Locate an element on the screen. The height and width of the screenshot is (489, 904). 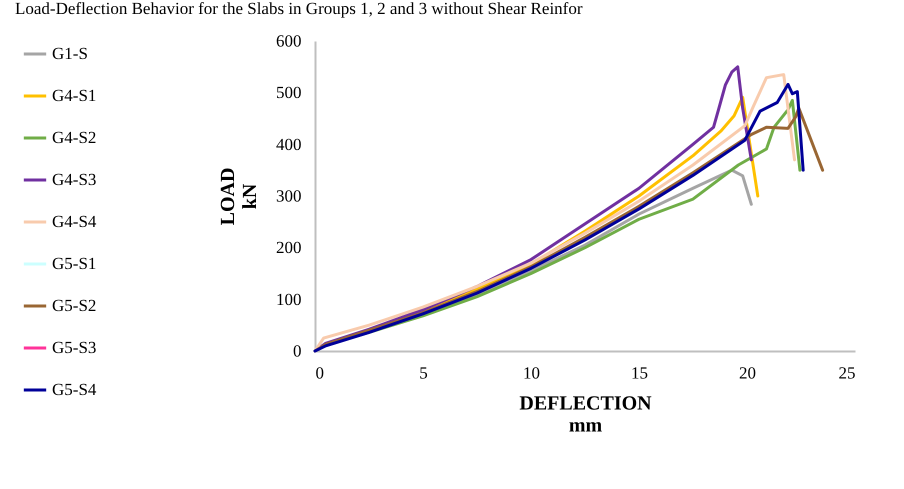
legend-label: G4-S4 is located at coordinates (74, 221).